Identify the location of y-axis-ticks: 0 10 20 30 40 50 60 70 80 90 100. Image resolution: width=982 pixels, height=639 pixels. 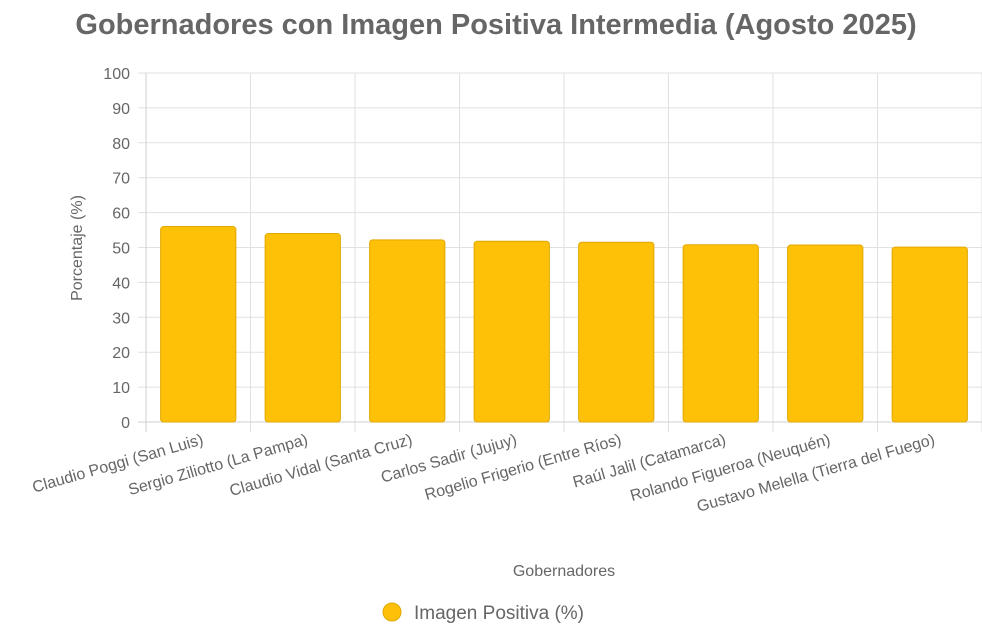
(116, 249).